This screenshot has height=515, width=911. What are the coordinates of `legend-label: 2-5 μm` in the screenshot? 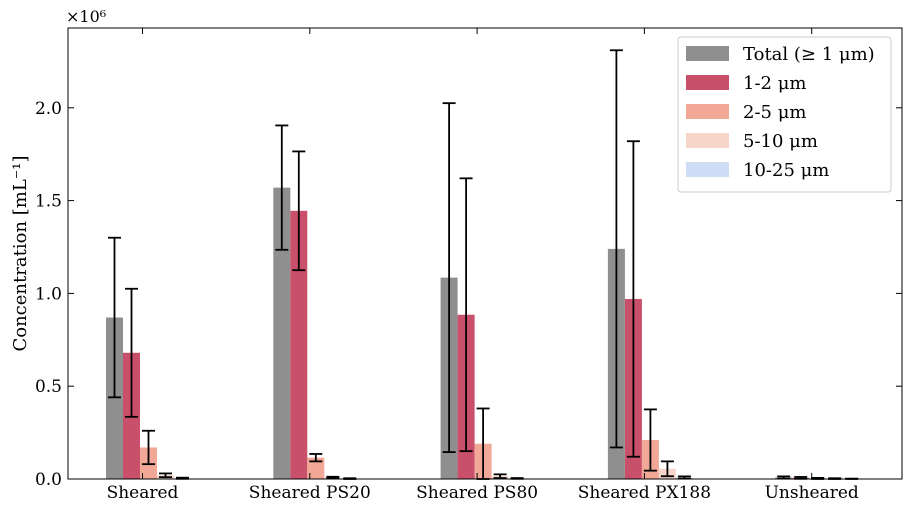 It's located at (774, 112).